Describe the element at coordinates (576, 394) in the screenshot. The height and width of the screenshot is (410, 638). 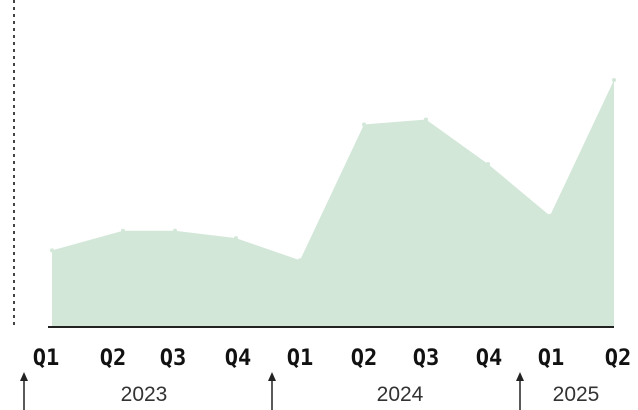
I see `x-tick-label-year: 2025` at that location.